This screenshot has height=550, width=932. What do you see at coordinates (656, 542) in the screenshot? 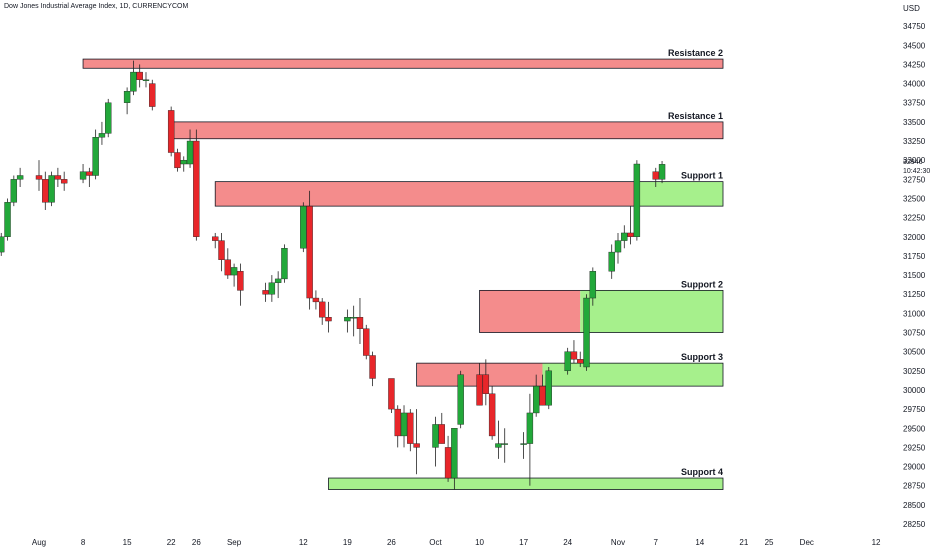
I see `x-tick-label: 7` at bounding box center [656, 542].